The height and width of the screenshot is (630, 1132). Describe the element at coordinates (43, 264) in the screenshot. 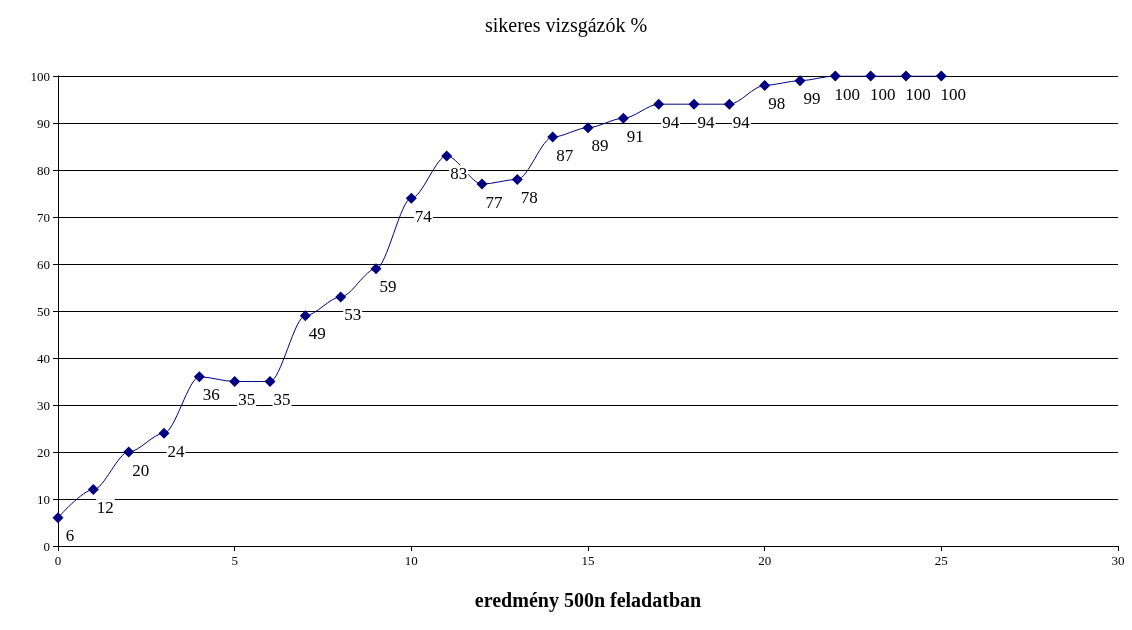

I see `y-tick-label: 60` at that location.